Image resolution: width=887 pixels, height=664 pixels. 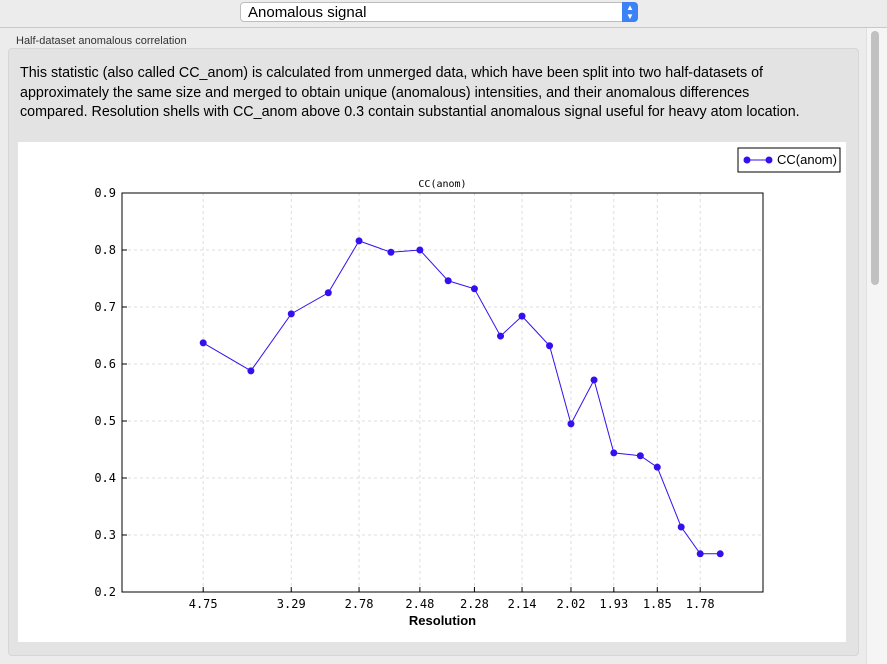 I want to click on x-axis-label: Resolution, so click(x=442, y=620).